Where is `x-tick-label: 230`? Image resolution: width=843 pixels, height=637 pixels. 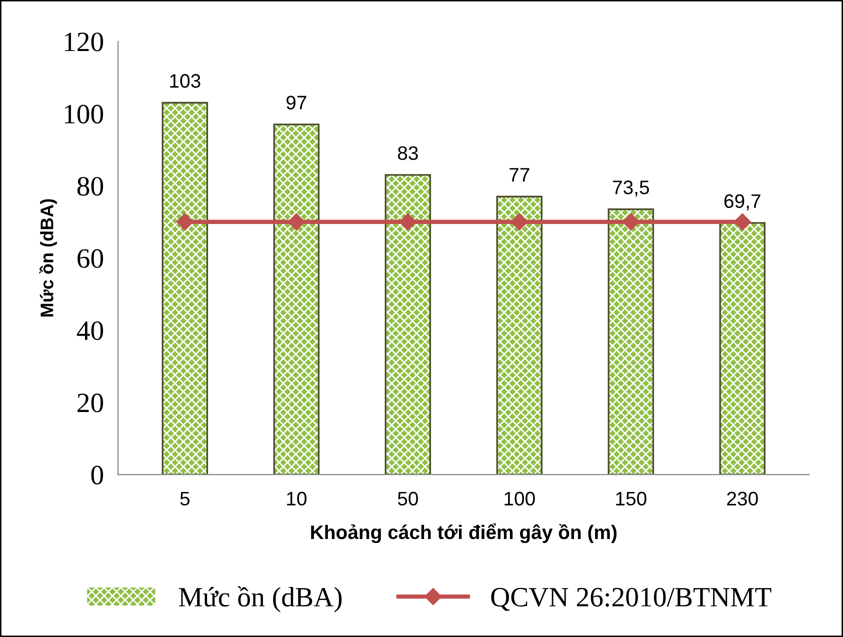 x-tick-label: 230 is located at coordinates (742, 499).